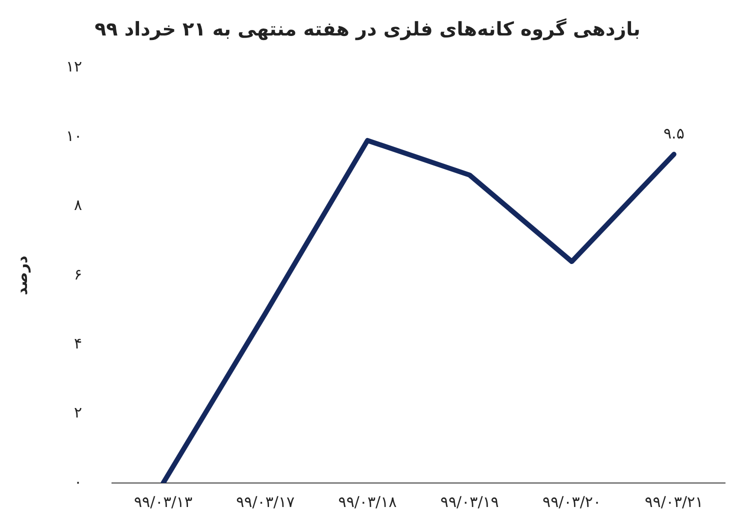  Describe the element at coordinates (265, 501) in the screenshot. I see `x-tick-label: ۹۹/۰۳/۱۷` at that location.